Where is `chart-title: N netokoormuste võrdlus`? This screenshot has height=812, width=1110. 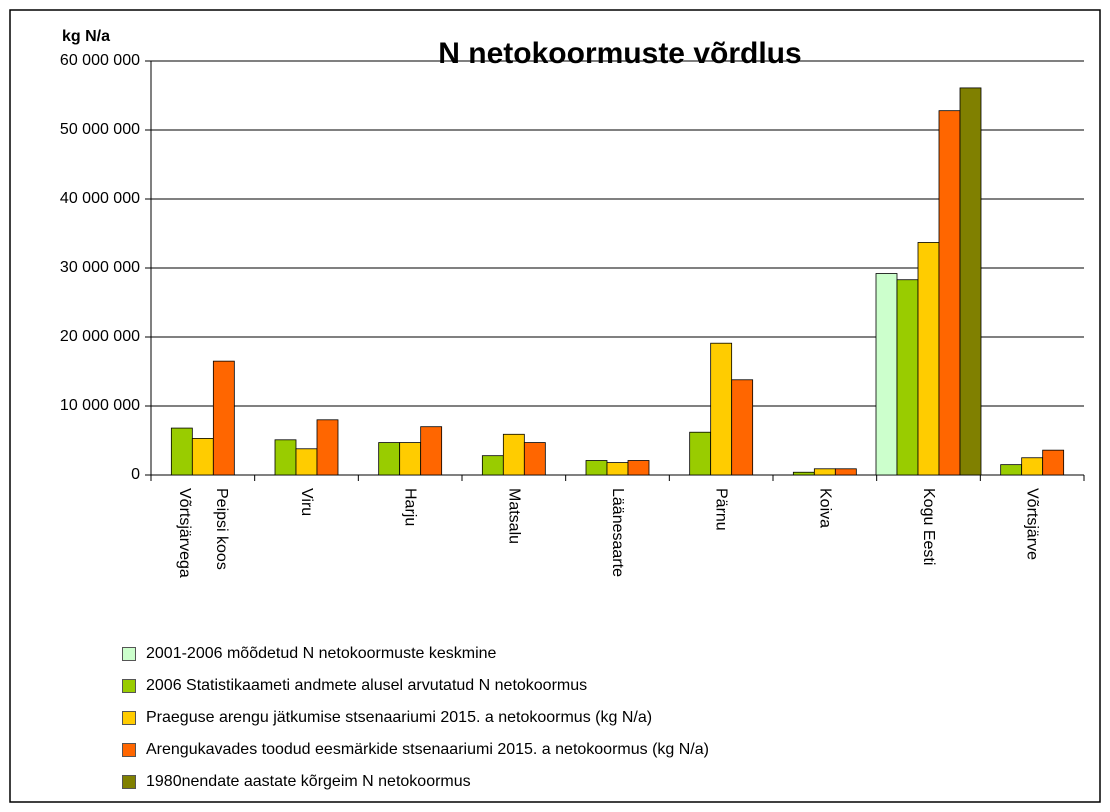 chart-title: N netokoormuste võrdlus is located at coordinates (619, 53).